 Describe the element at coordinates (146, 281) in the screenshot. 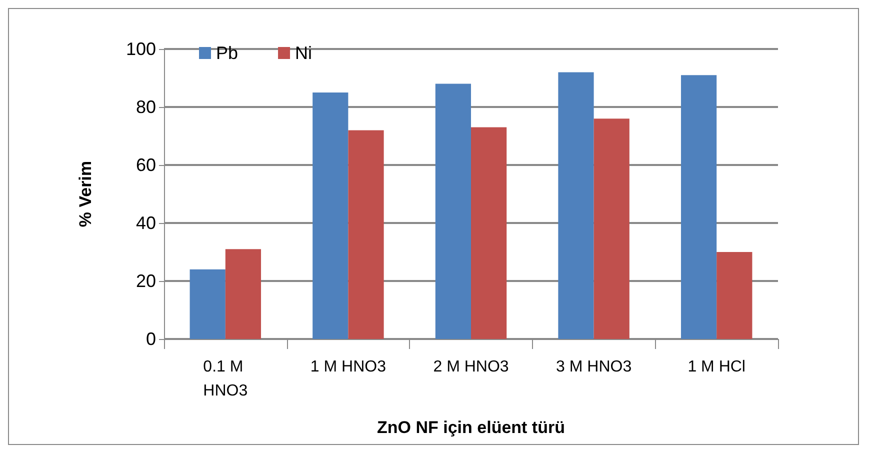

I see `y-tick-label: 20` at that location.